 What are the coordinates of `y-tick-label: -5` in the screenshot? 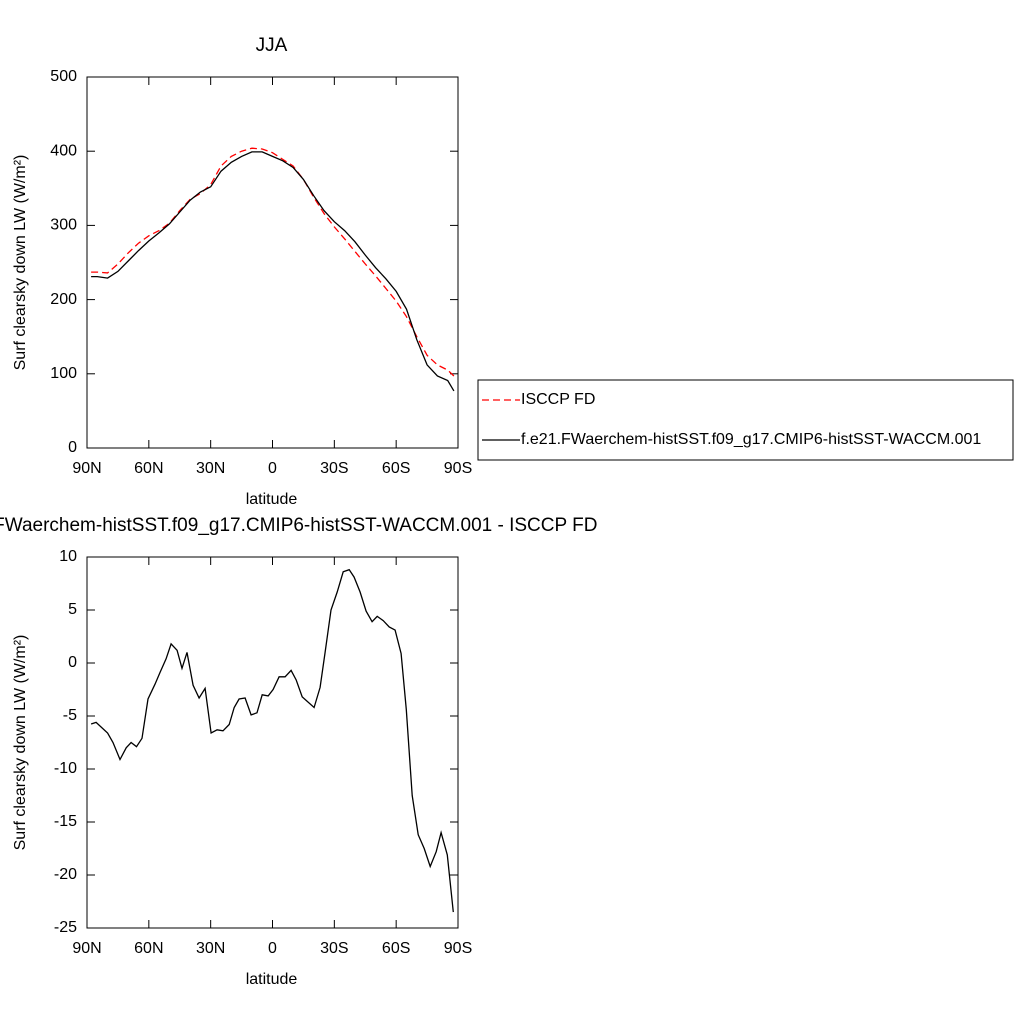 It's located at (70, 715).